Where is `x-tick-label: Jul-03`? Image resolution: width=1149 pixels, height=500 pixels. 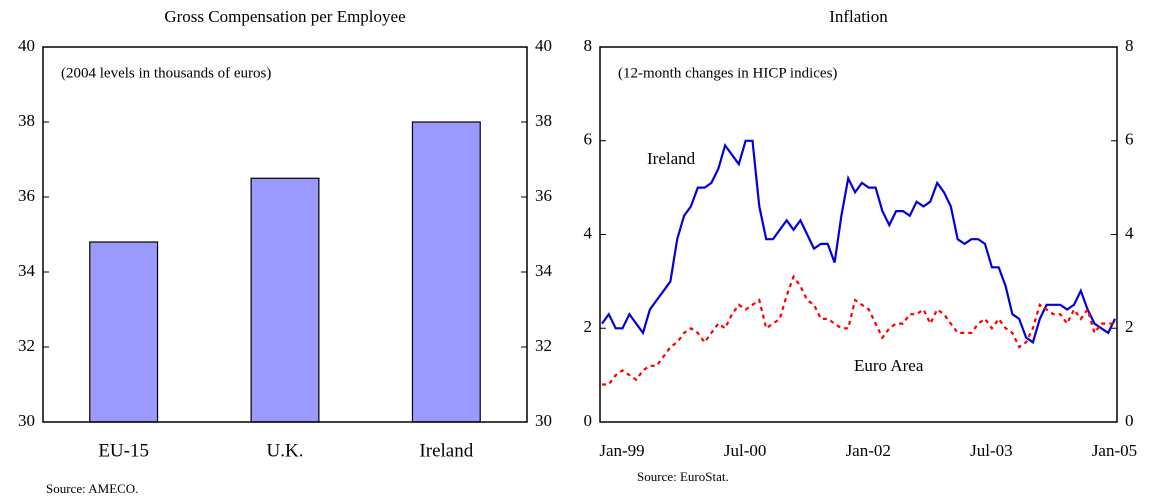
x-tick-label: Jul-03 is located at coordinates (991, 450).